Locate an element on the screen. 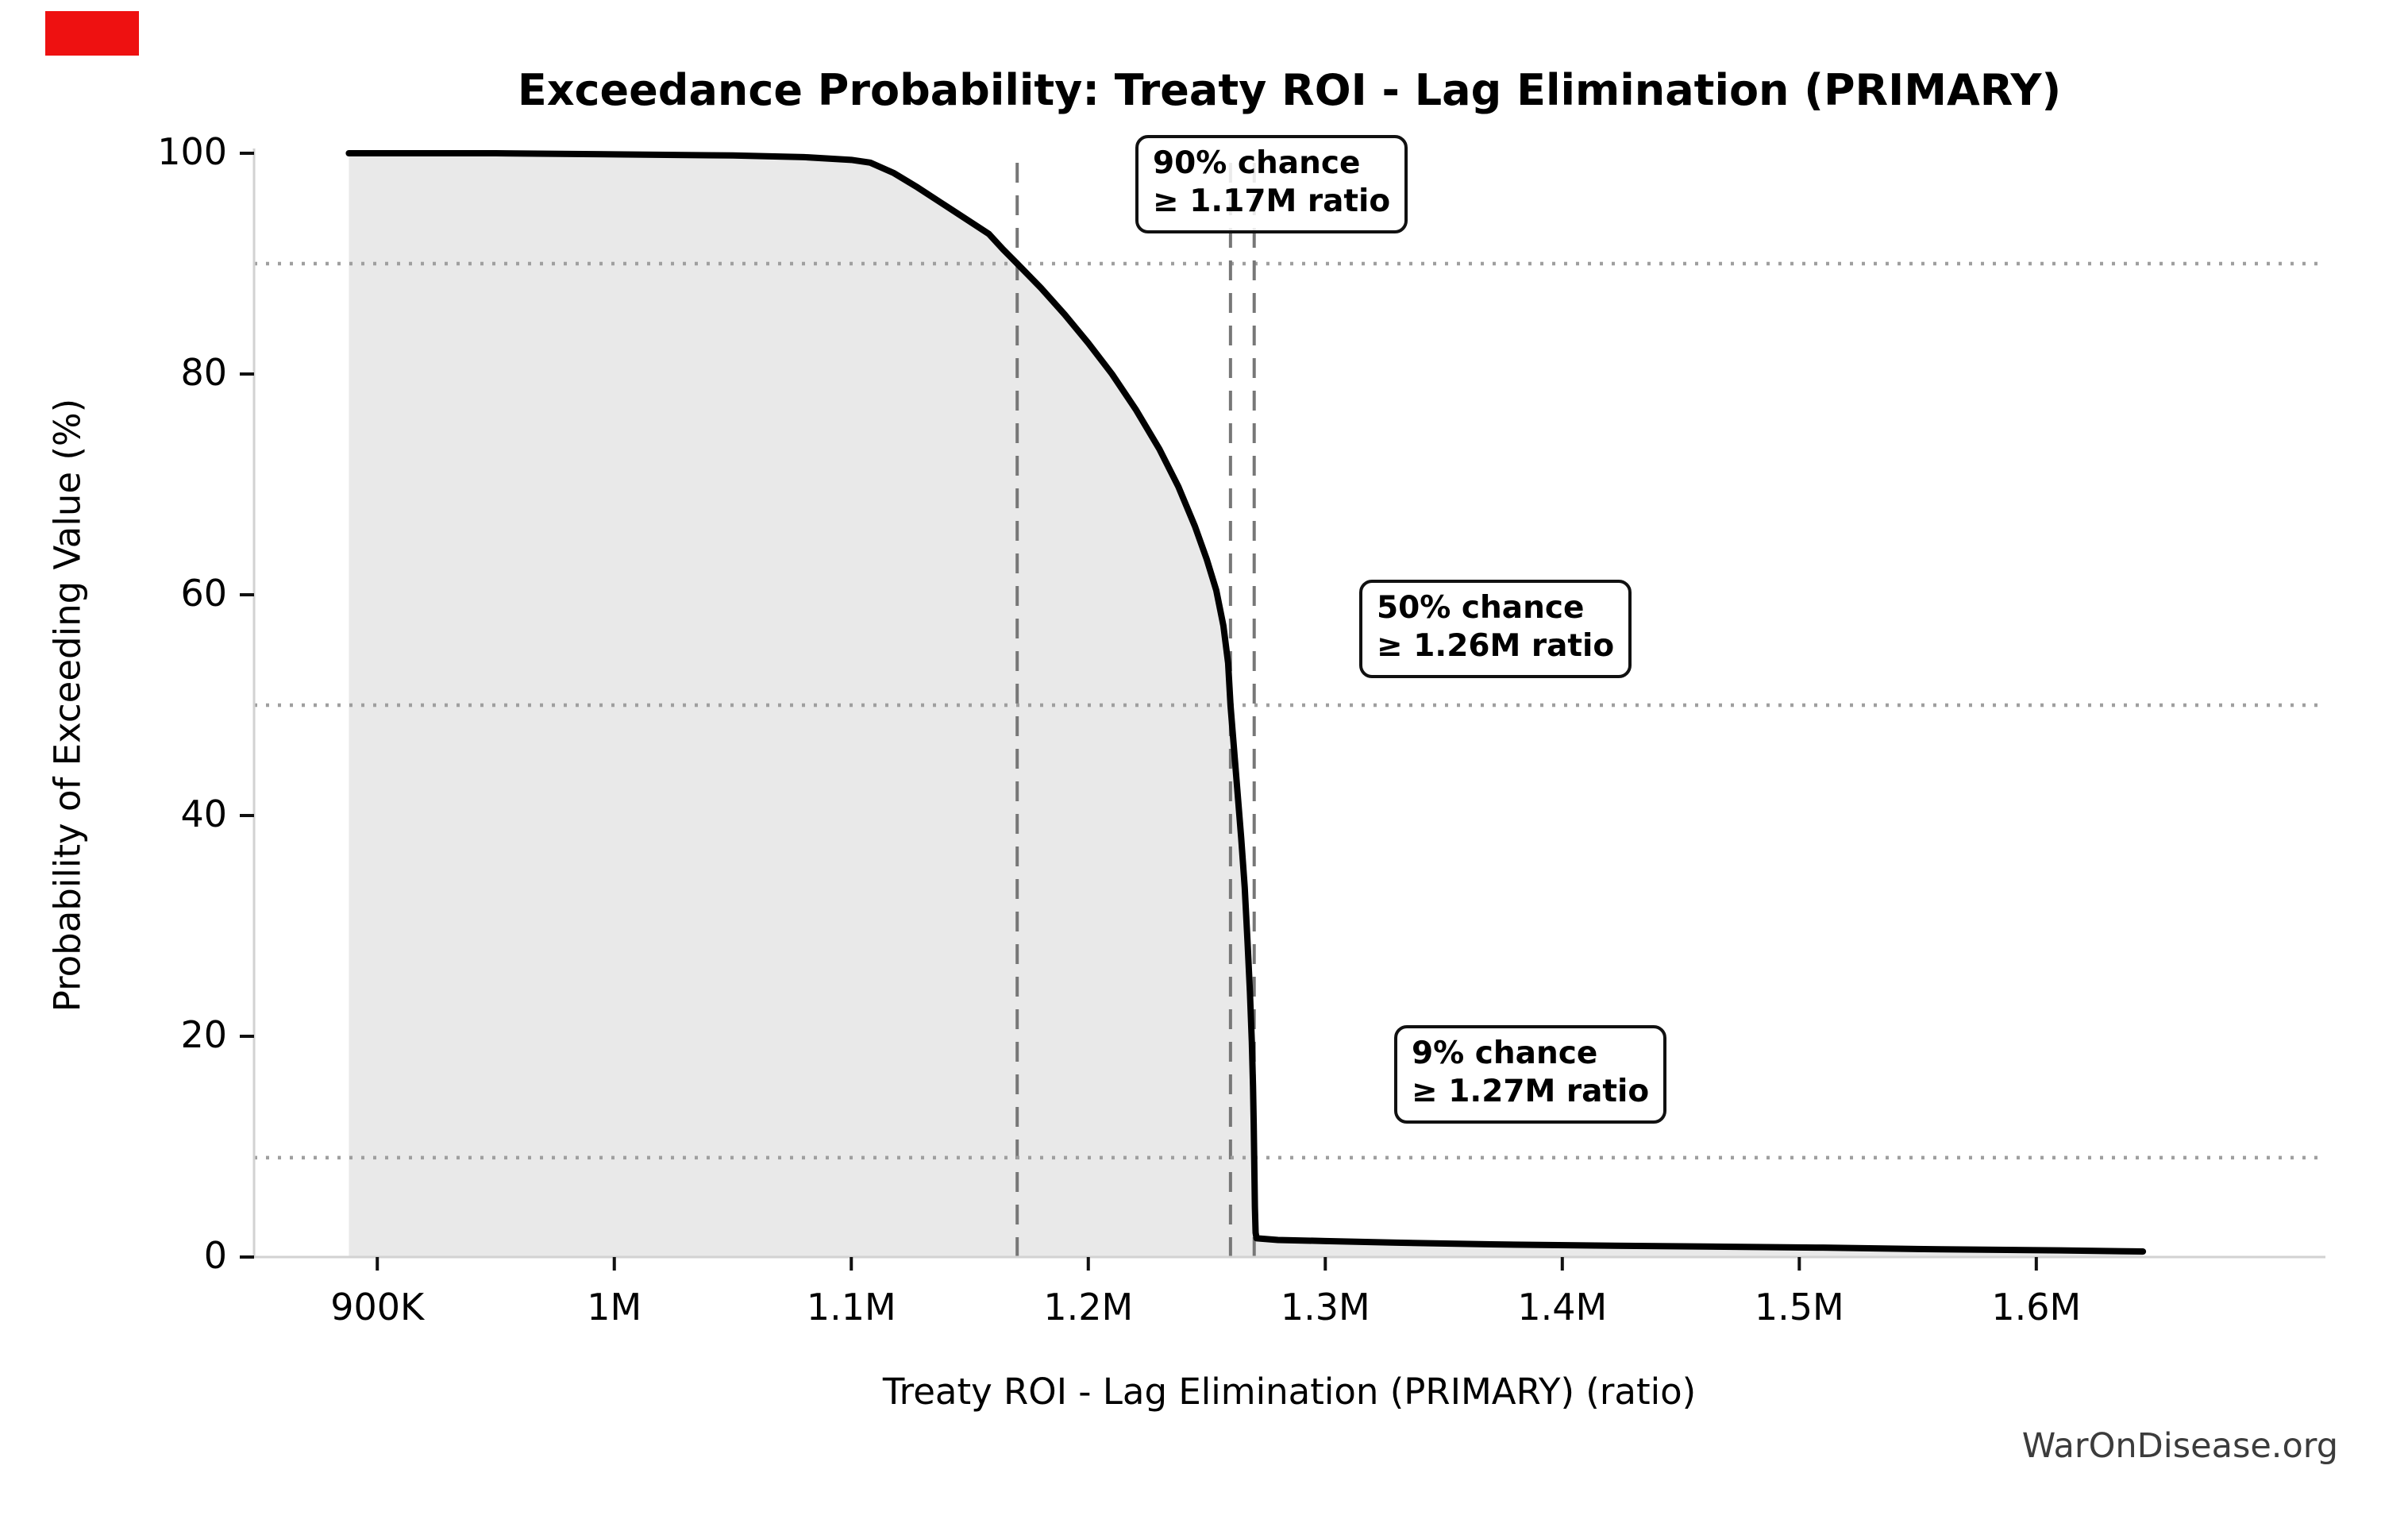 The image size is (2408, 1531). y-tick-label: 40 is located at coordinates (204, 813).